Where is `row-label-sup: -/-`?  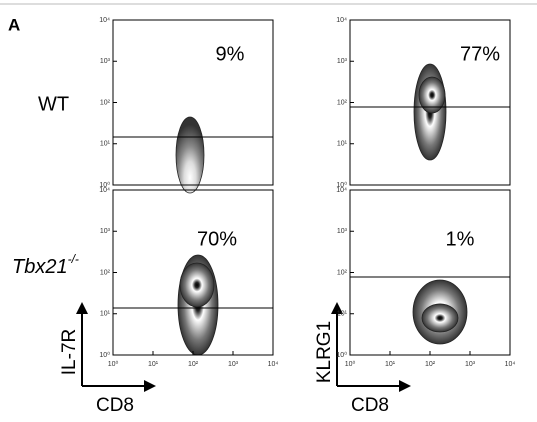
row-label-sup: -/- is located at coordinates (73, 259).